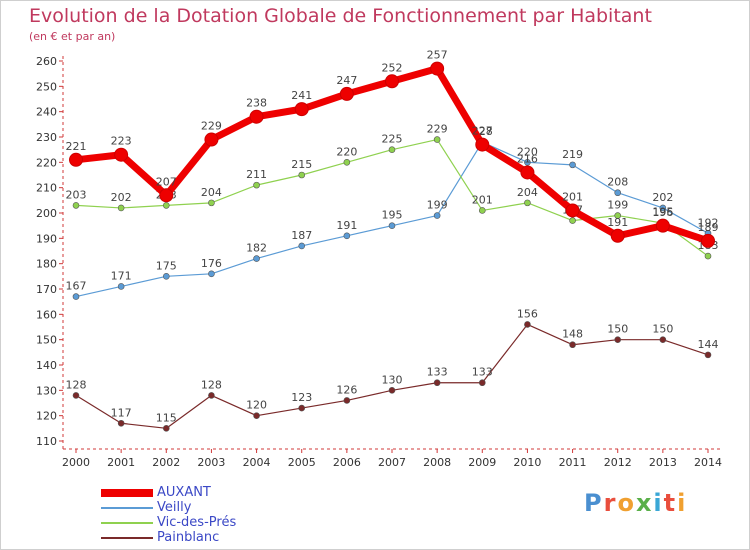 This screenshot has width=750, height=550. Describe the element at coordinates (437, 55) in the screenshot. I see `data-label-auxant: 257` at that location.